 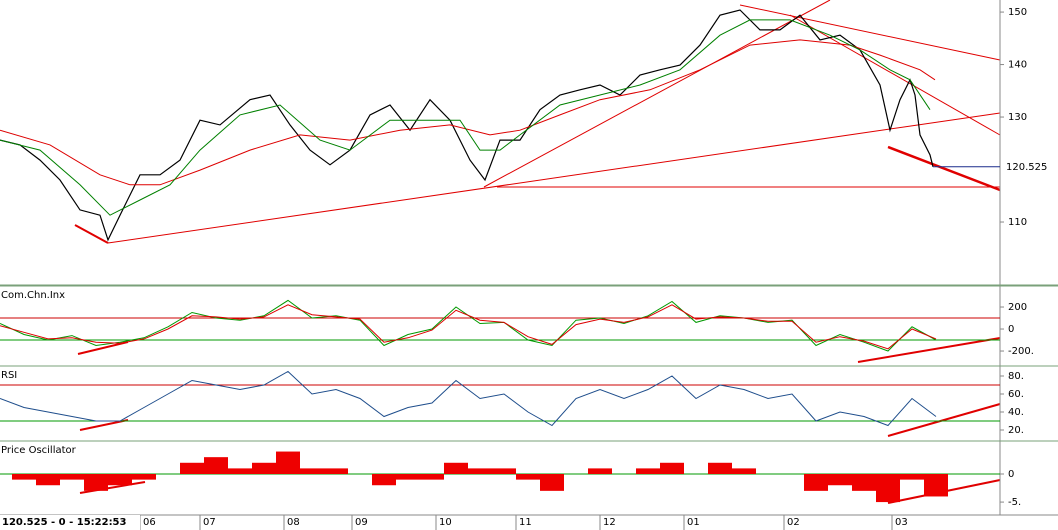 I want to click on y-tick-label: 20., so click(x=1016, y=430).